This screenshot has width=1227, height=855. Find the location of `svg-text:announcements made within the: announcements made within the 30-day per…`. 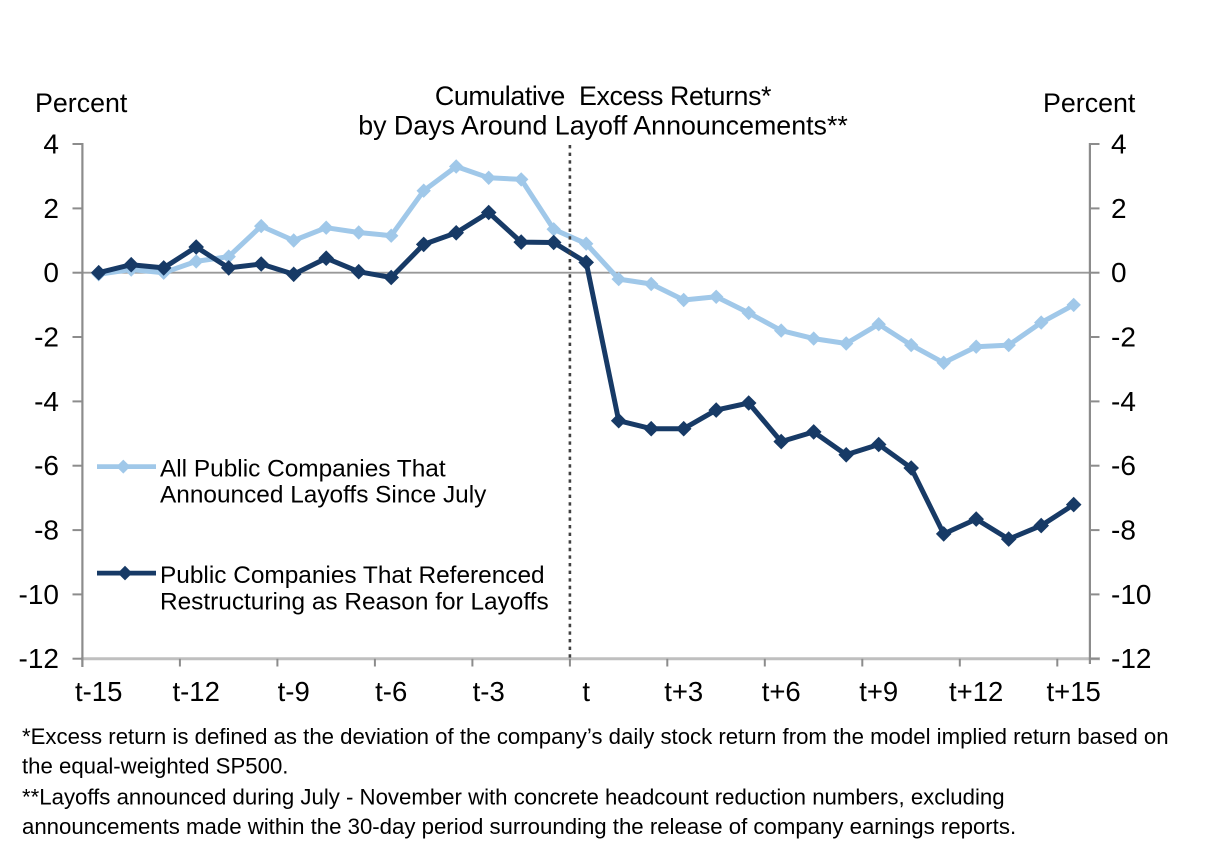

svg-text:announcements made within the: announcements made within the 30-day per… is located at coordinates (519, 826).